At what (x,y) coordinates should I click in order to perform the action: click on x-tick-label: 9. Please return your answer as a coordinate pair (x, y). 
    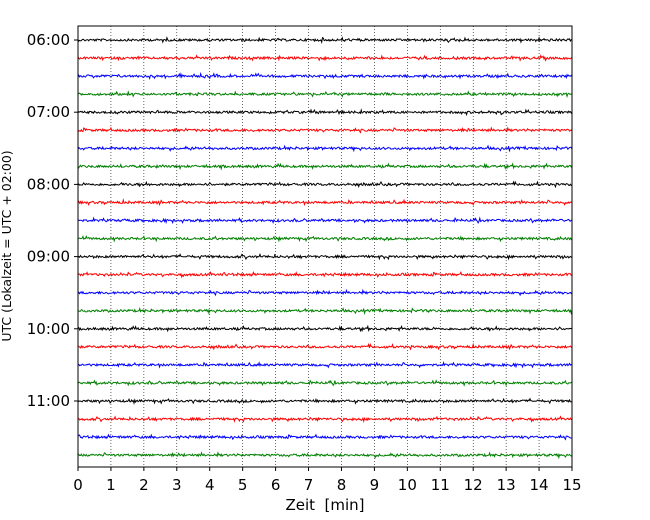
    Looking at the image, I should click on (375, 485).